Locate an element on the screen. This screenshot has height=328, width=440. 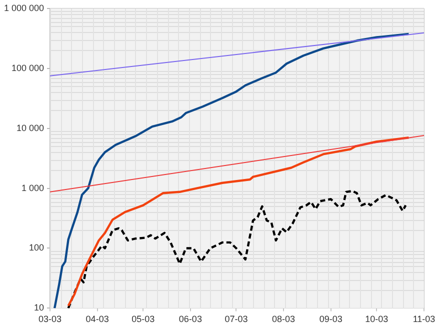
y-tick-label: 100 000 is located at coordinates (27, 67).